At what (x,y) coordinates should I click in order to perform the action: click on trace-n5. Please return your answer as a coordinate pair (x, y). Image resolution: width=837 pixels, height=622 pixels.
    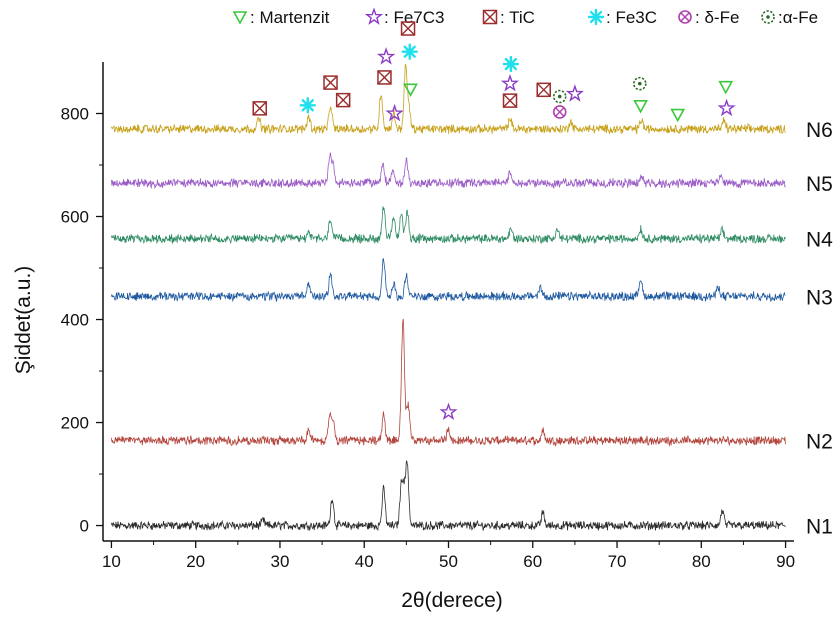
    Looking at the image, I should click on (448, 171).